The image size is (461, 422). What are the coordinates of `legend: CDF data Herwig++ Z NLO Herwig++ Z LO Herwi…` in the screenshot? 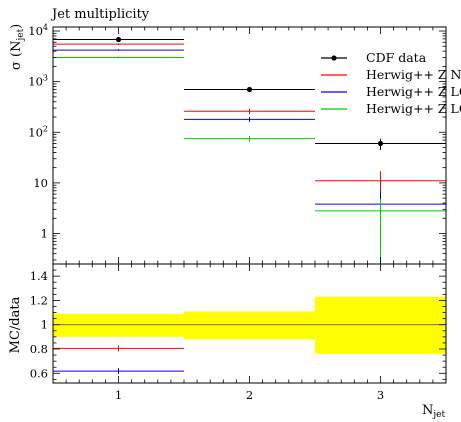 It's located at (391, 83).